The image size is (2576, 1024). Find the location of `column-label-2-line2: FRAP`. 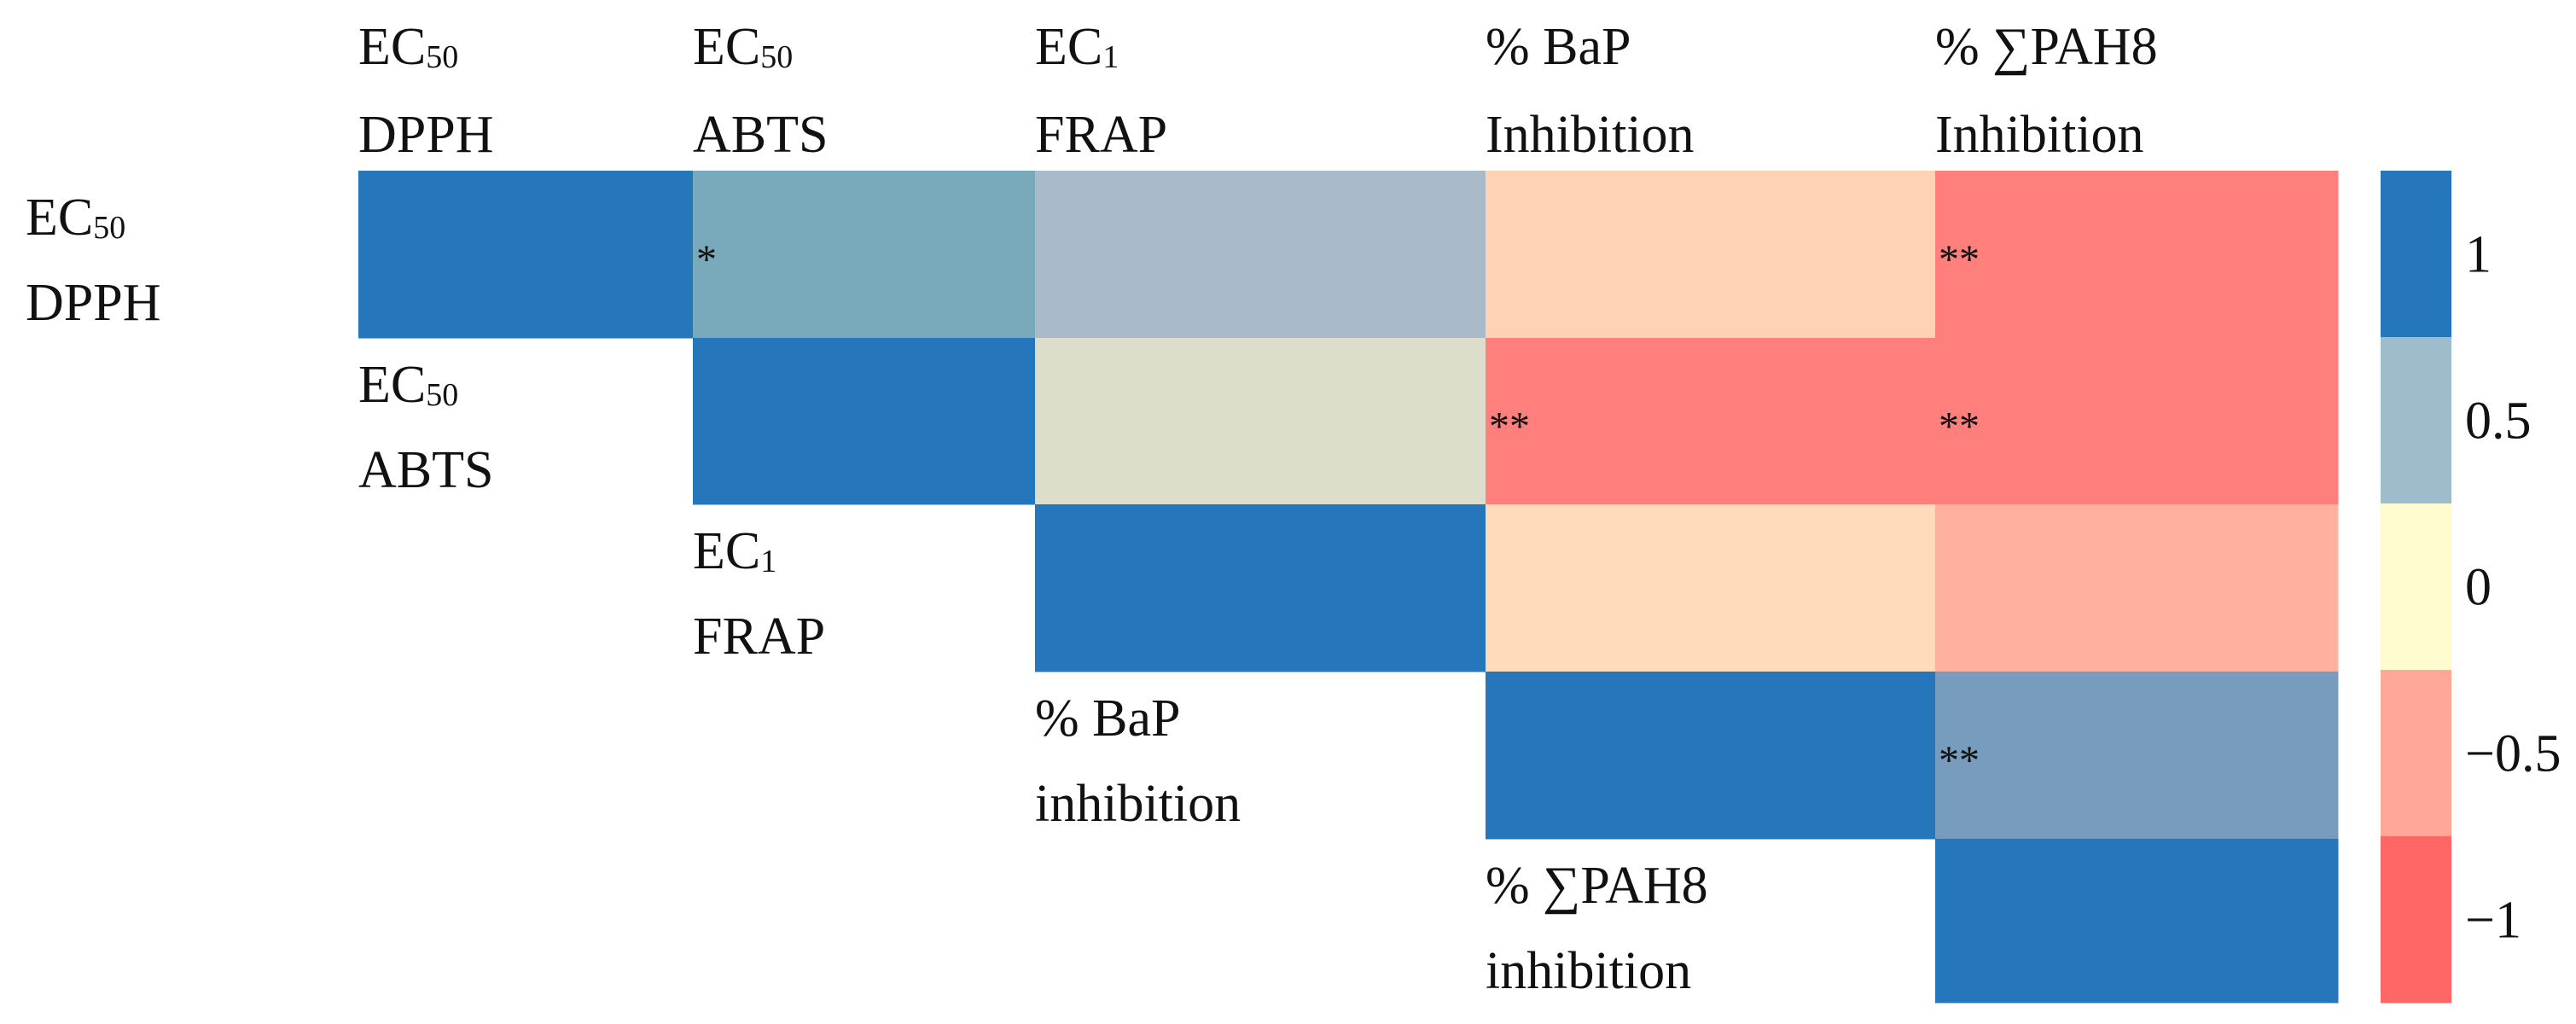

column-label-2-line2: FRAP is located at coordinates (1101, 135).